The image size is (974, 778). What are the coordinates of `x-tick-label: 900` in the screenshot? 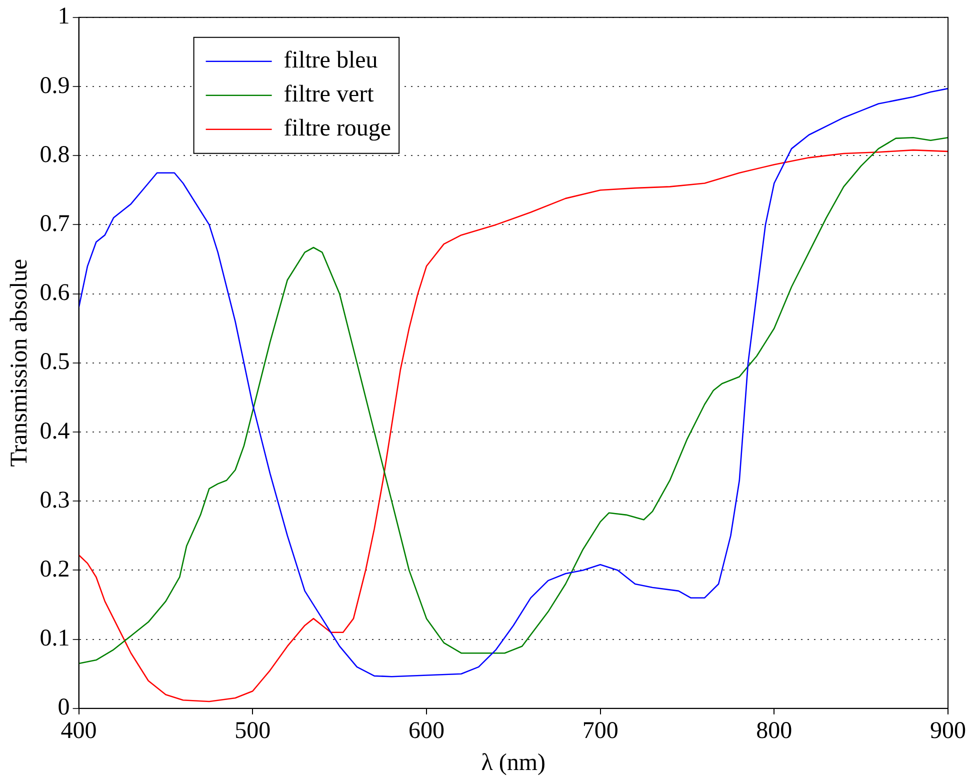 It's located at (948, 731).